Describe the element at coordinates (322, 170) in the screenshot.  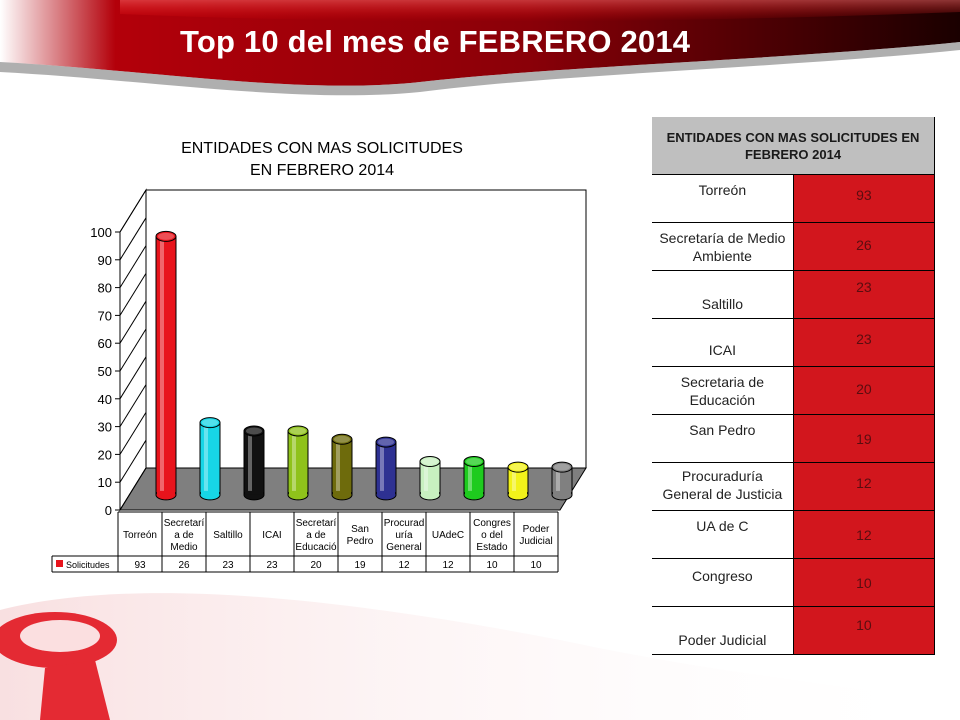
I see `chart-title-line2: EN FEBRERO 2014` at that location.